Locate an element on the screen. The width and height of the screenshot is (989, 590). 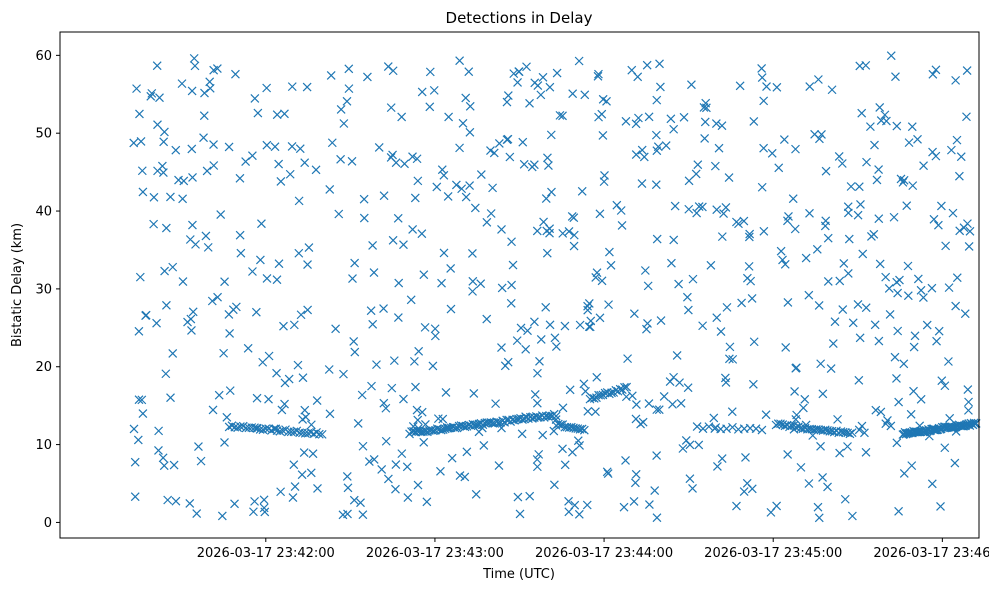
y-tick-label: 30 is located at coordinates (43, 289).